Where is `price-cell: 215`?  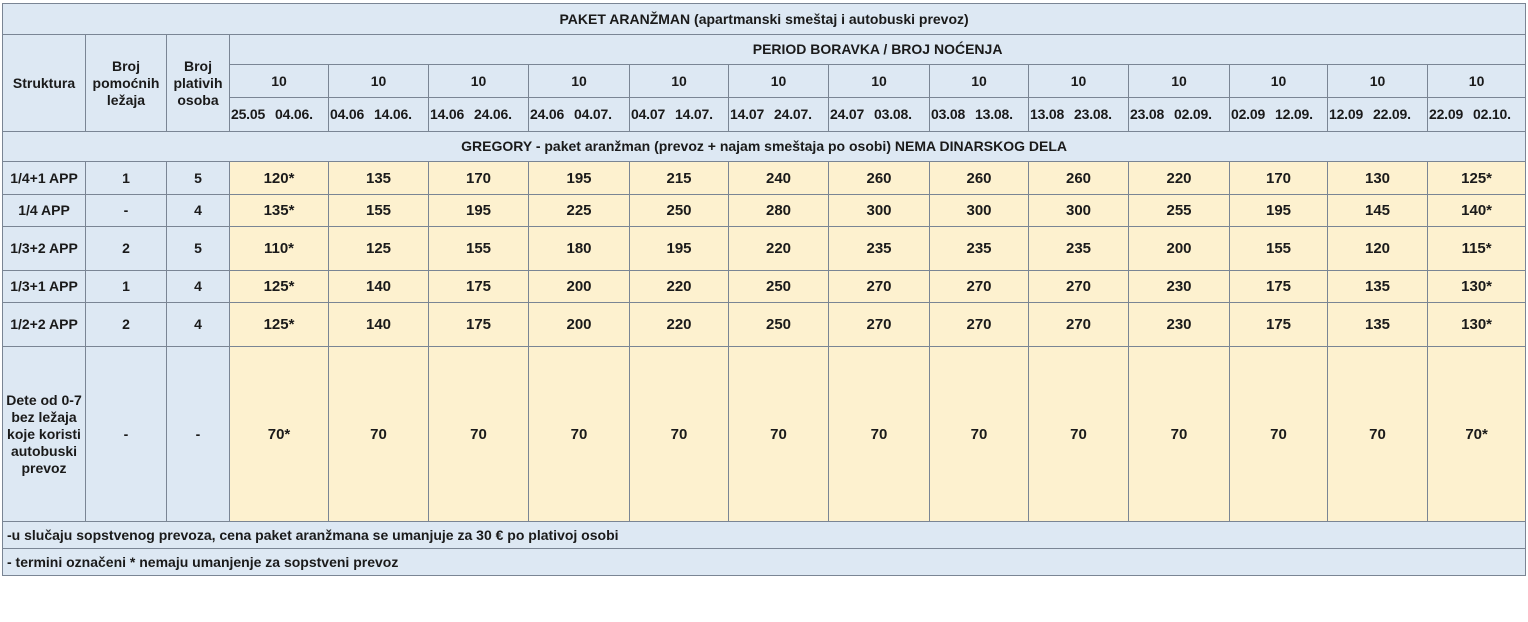 price-cell: 215 is located at coordinates (679, 178).